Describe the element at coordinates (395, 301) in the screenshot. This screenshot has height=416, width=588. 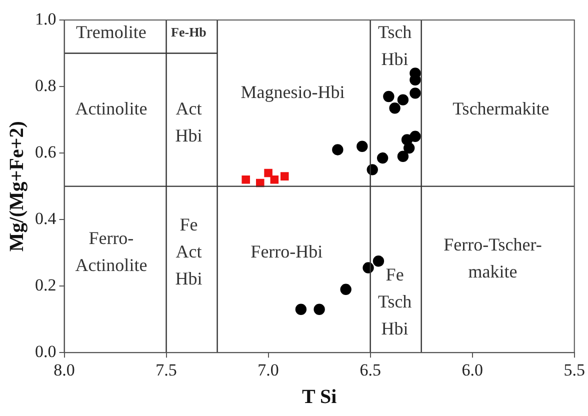
I see `annotation: Fe Tsch Hbi` at that location.